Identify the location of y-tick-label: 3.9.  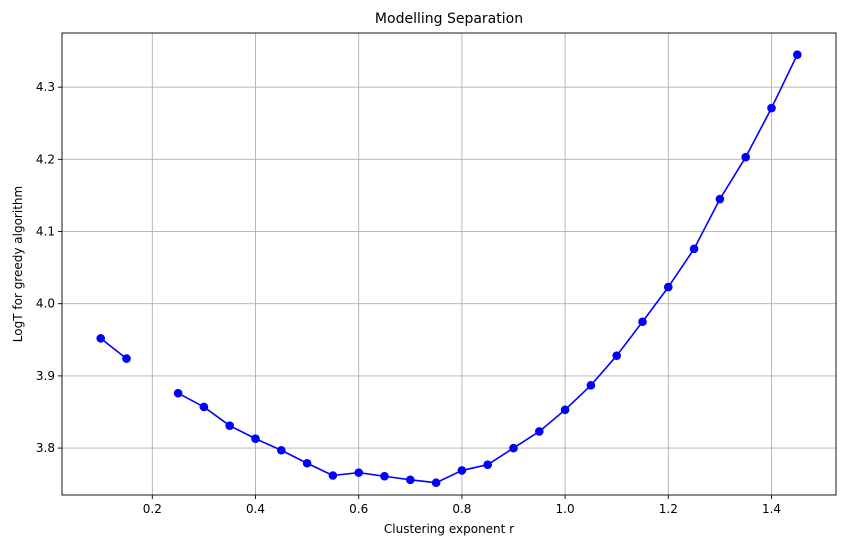
(45, 376).